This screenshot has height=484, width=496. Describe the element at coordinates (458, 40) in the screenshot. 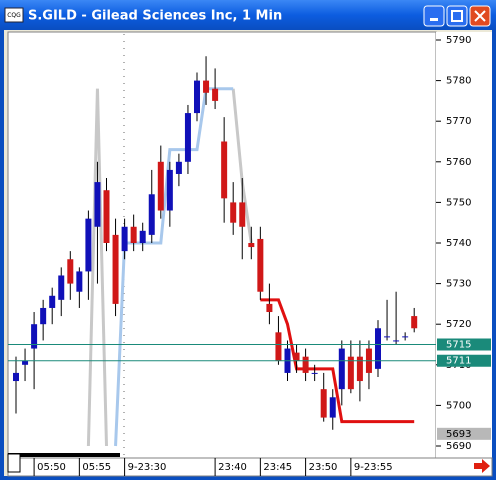

I see `y-tick-label: 5790` at that location.